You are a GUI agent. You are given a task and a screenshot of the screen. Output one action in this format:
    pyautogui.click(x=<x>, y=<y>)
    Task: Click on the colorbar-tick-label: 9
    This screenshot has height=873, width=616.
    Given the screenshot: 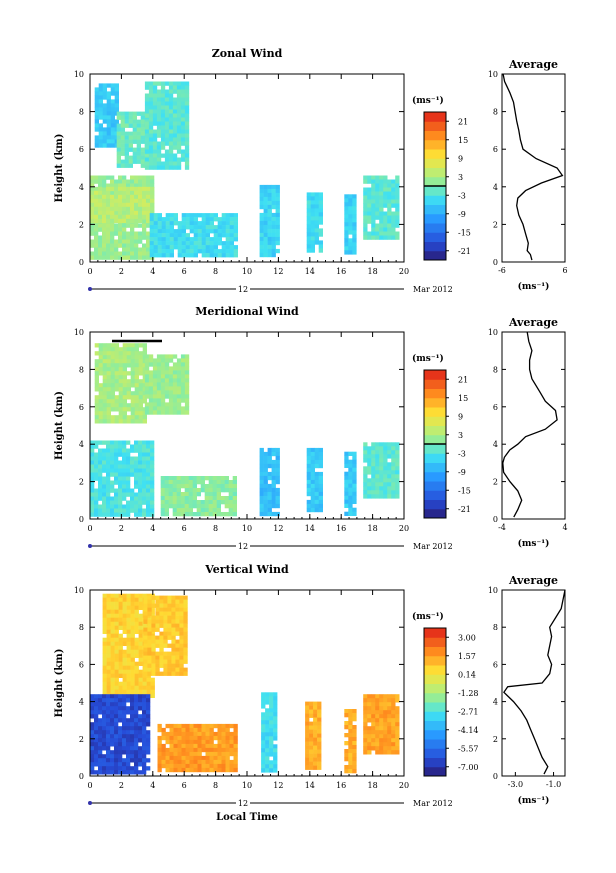 What is the action you would take?
    pyautogui.click(x=460, y=416)
    